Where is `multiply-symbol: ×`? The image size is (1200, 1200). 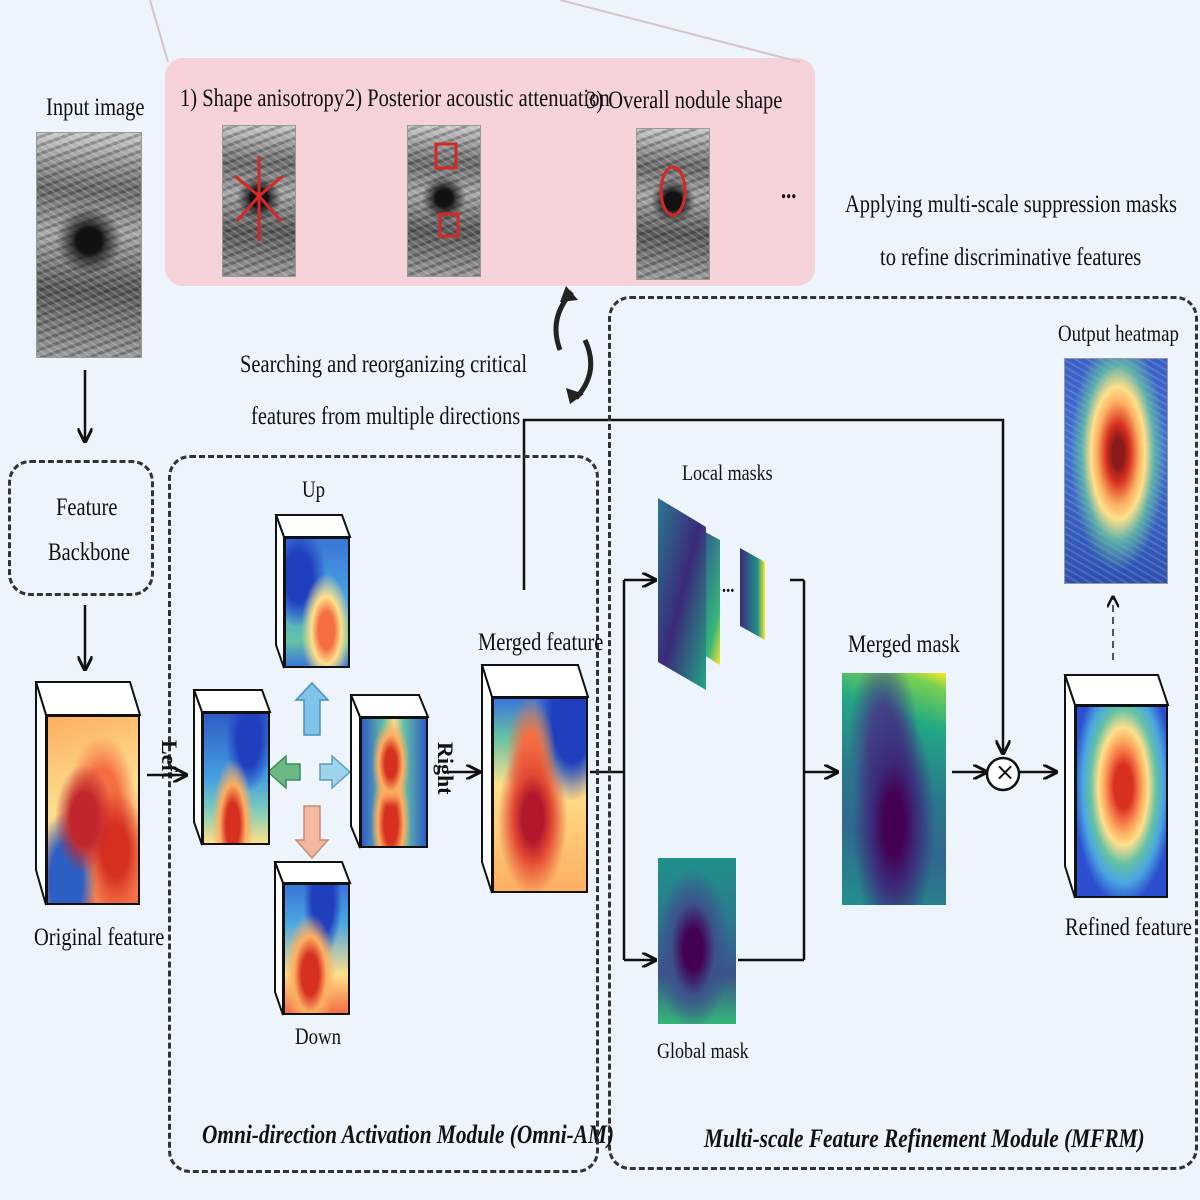 multiply-symbol: × is located at coordinates (1005, 772).